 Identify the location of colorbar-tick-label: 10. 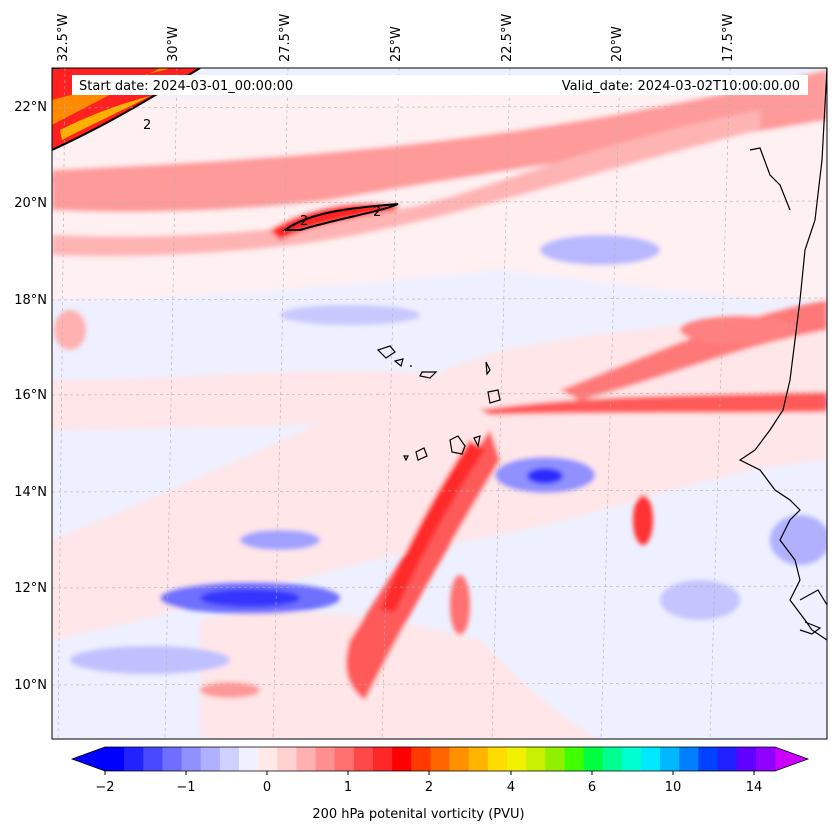
(673, 787).